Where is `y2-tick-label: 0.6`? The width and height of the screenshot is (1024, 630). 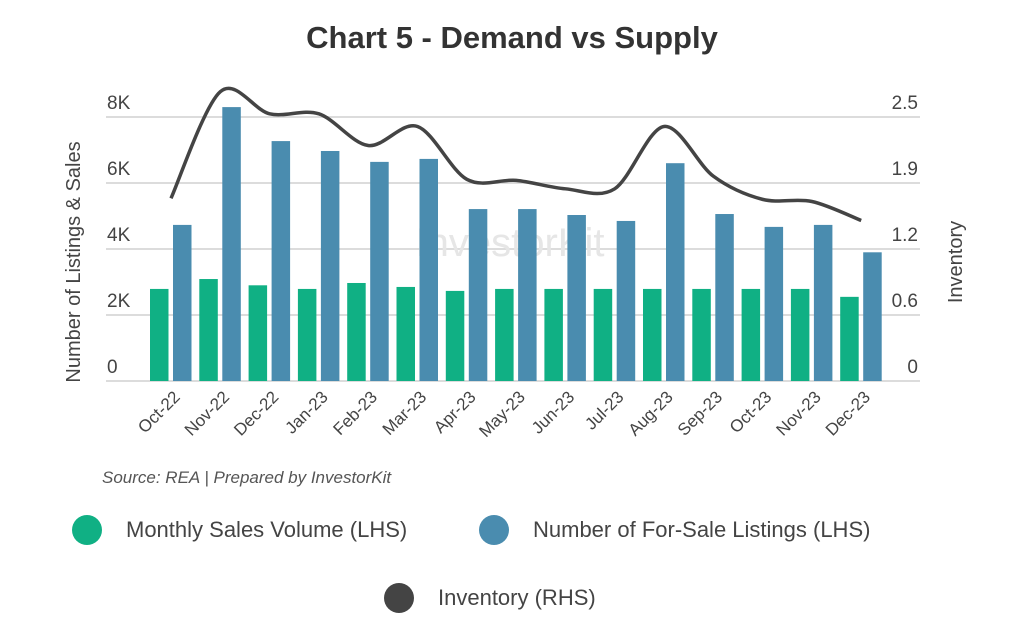
y2-tick-label: 0.6 is located at coordinates (905, 301).